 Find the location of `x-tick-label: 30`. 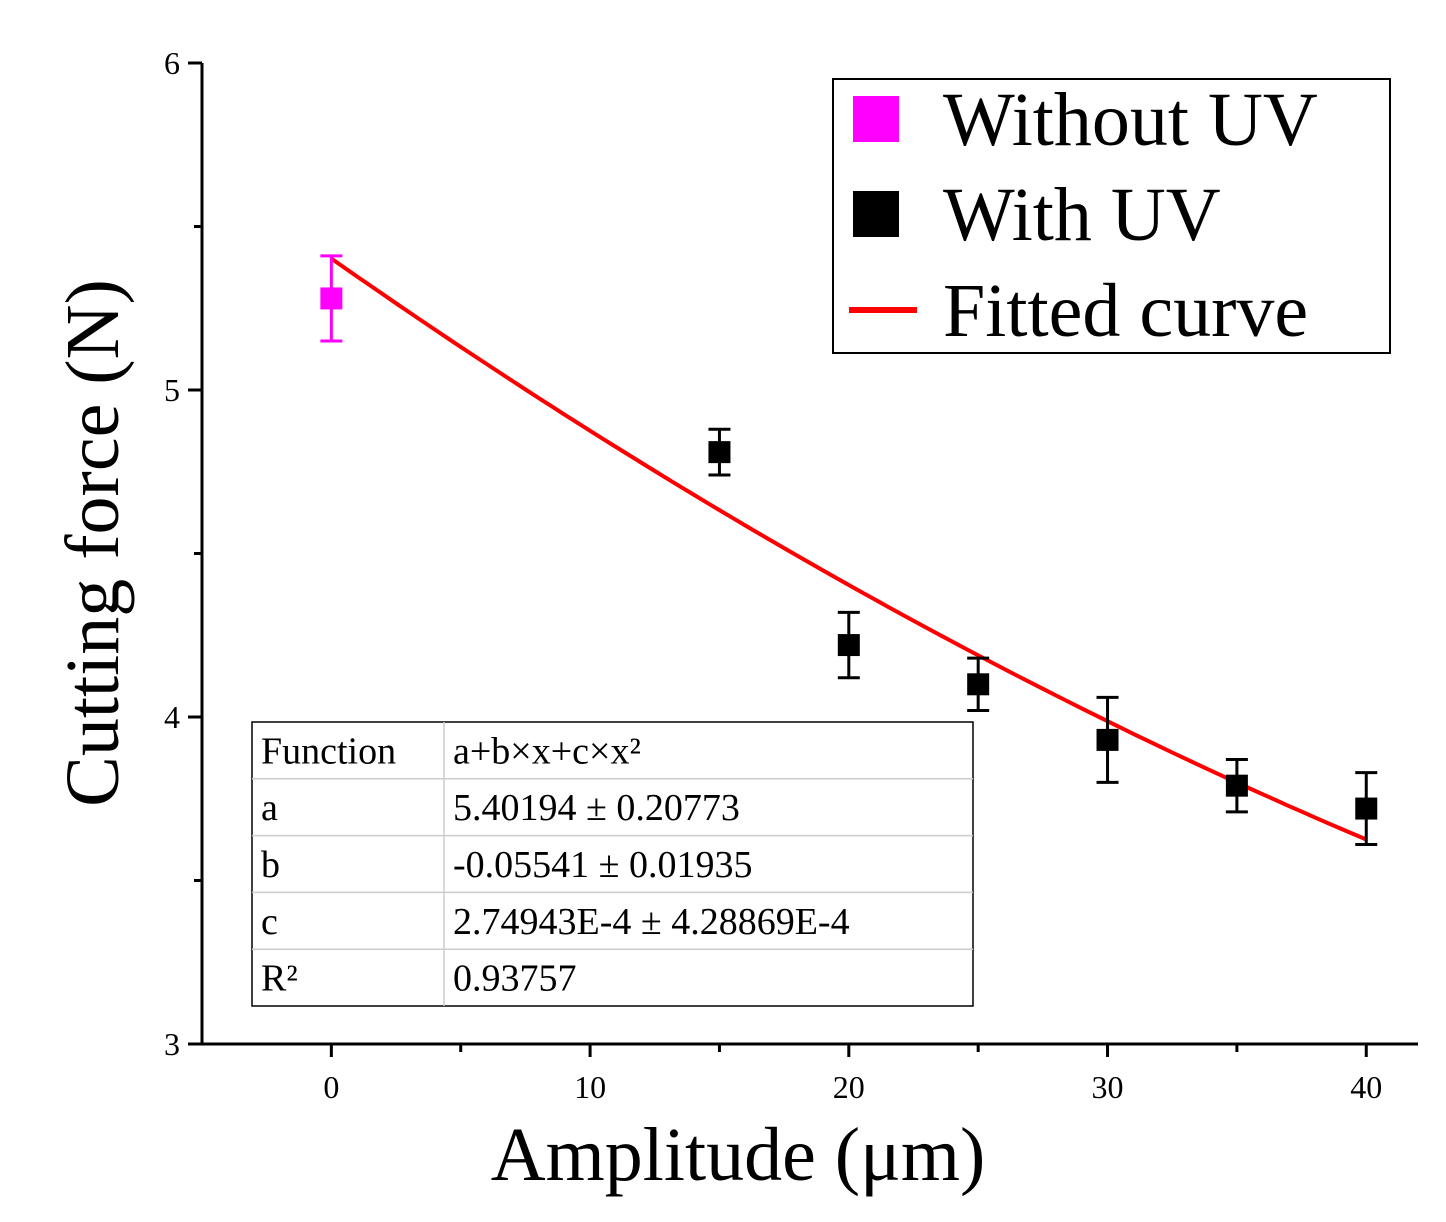

x-tick-label: 30 is located at coordinates (1108, 1087).